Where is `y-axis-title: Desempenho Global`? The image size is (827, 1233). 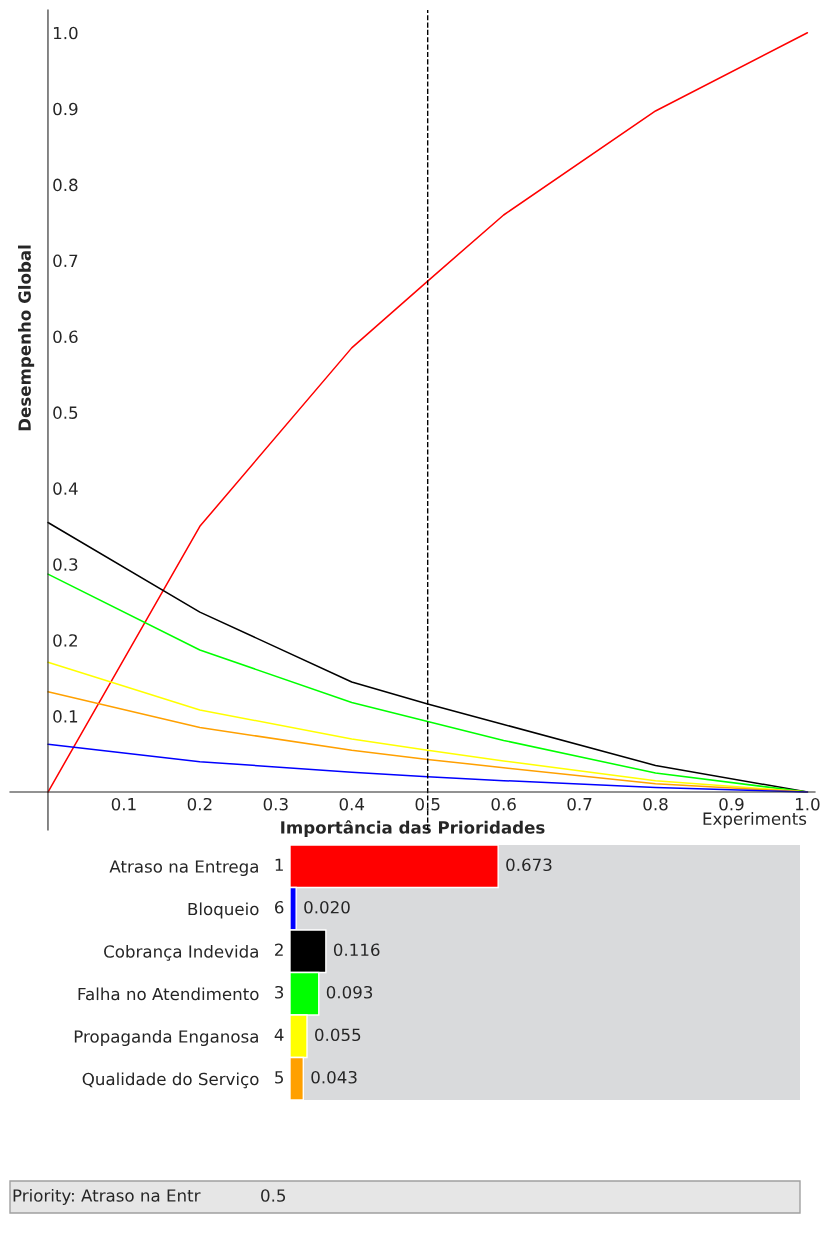
y-axis-title: Desempenho Global is located at coordinates (26, 338).